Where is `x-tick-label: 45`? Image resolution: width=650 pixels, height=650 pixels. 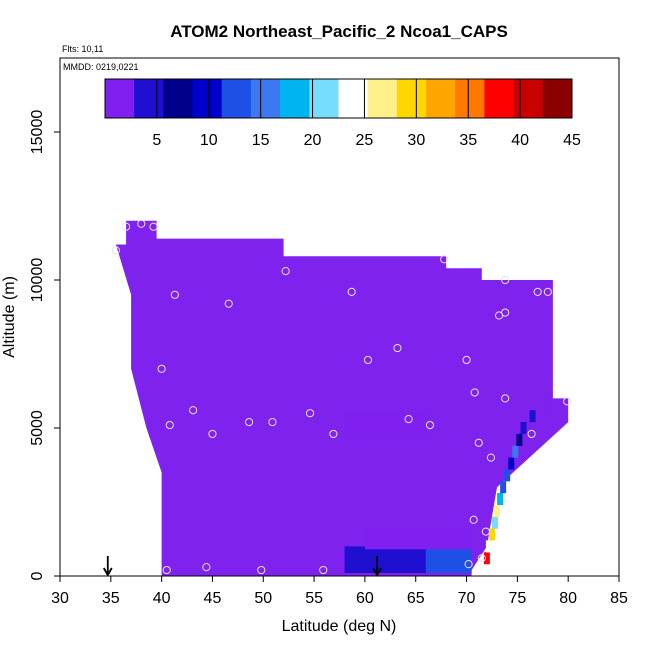 x-tick-label: 45 is located at coordinates (213, 598).